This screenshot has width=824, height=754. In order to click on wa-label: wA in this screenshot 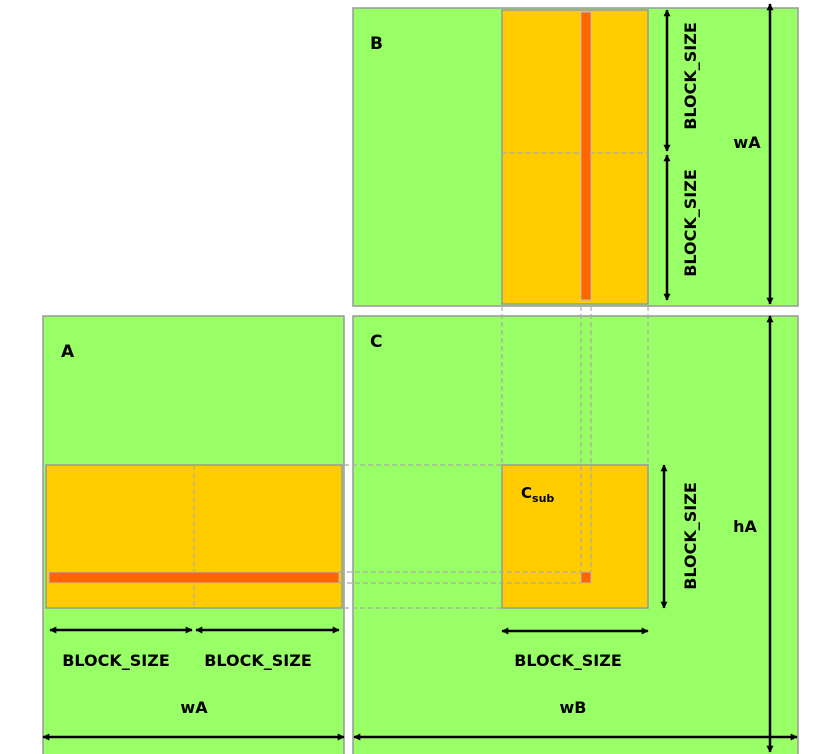, I will do `click(194, 707)`.